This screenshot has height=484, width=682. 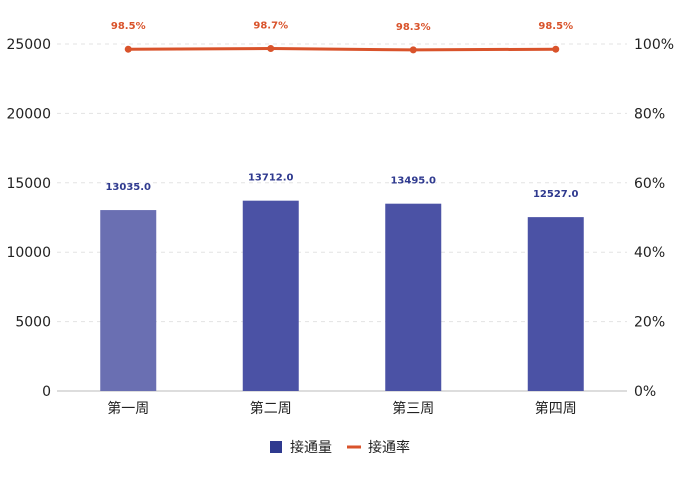 What do you see at coordinates (270, 26) in the screenshot?
I see `rate-value-label: 98.7%` at bounding box center [270, 26].